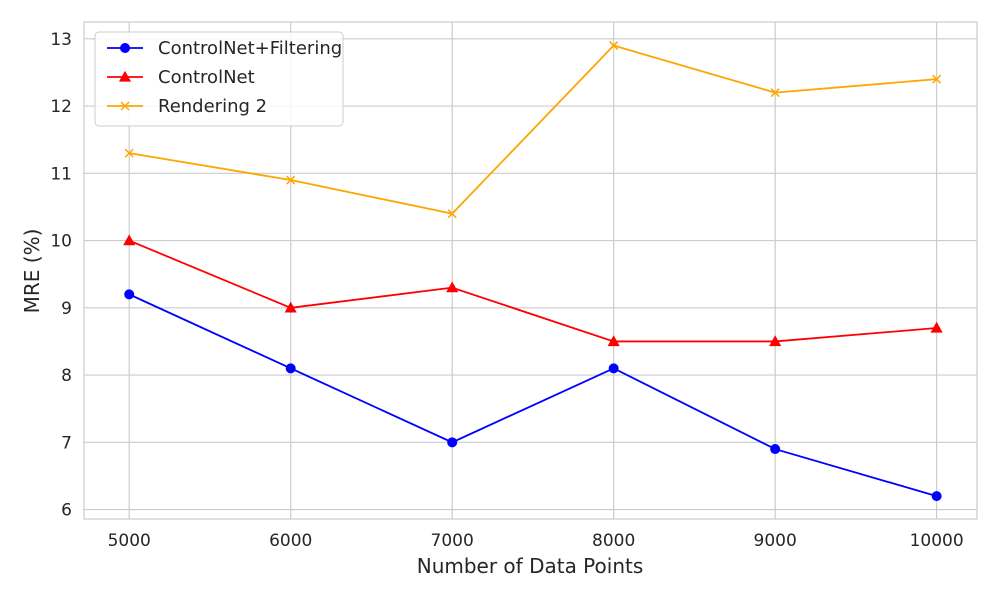 This screenshot has width=1000, height=605. What do you see at coordinates (452, 541) in the screenshot?
I see `x-tick-label: 7000` at bounding box center [452, 541].